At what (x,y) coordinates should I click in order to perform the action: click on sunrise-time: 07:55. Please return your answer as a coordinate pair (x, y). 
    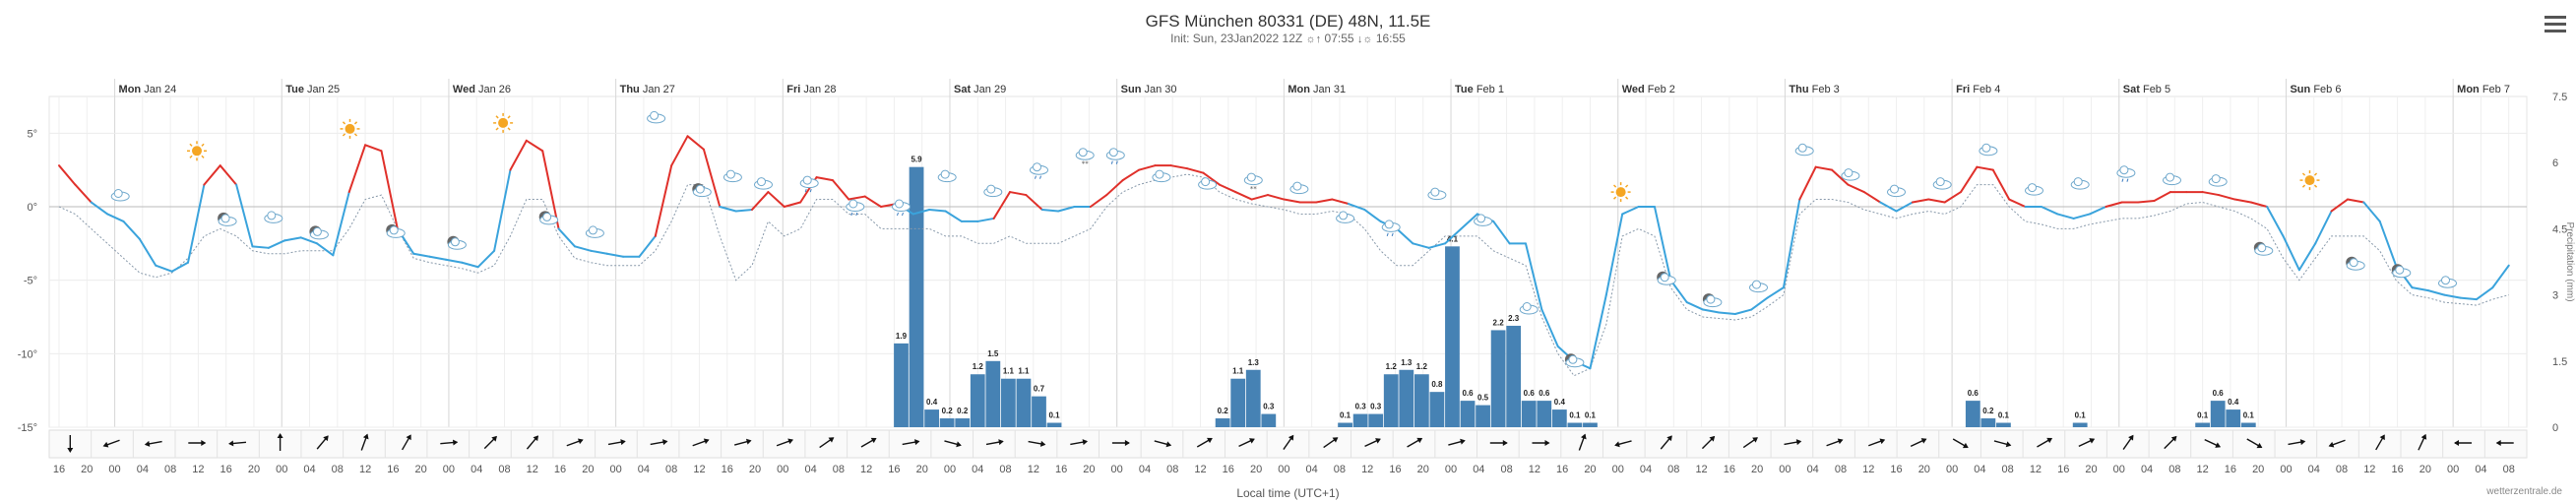
    Looking at the image, I should click on (1339, 38).